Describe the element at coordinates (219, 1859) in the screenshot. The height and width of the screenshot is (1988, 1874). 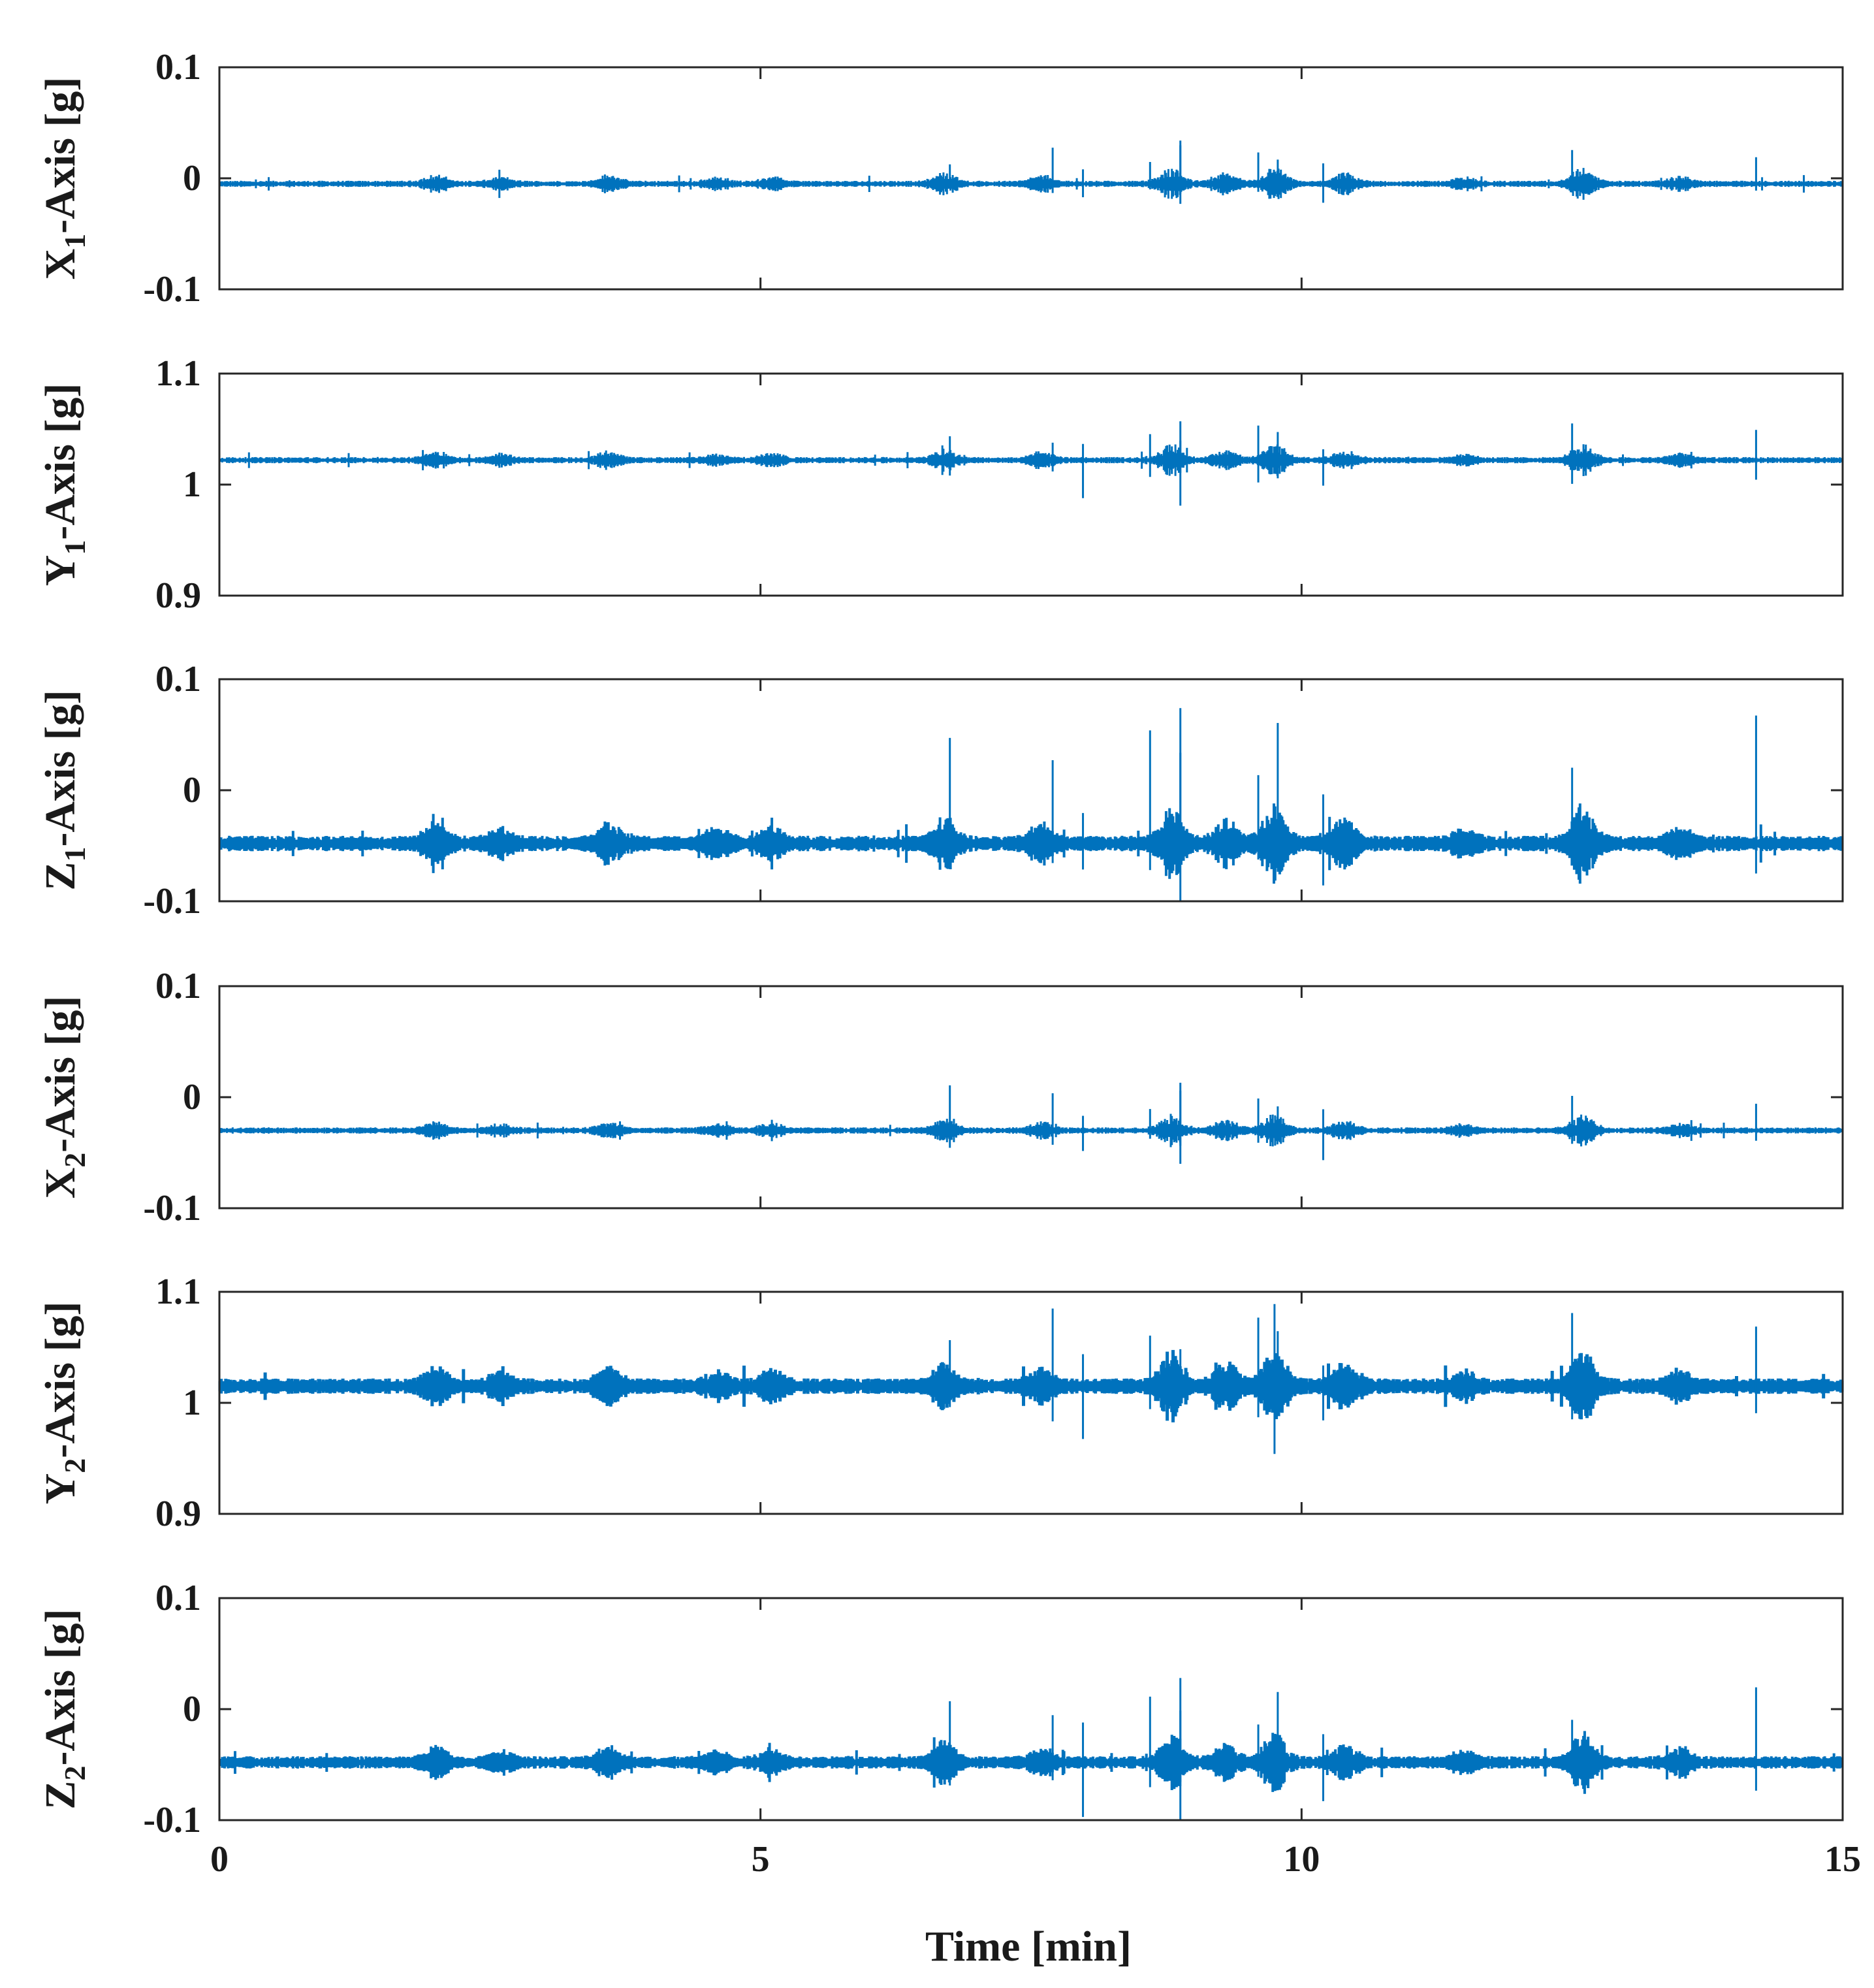
I see `x-tick-label: 0` at that location.